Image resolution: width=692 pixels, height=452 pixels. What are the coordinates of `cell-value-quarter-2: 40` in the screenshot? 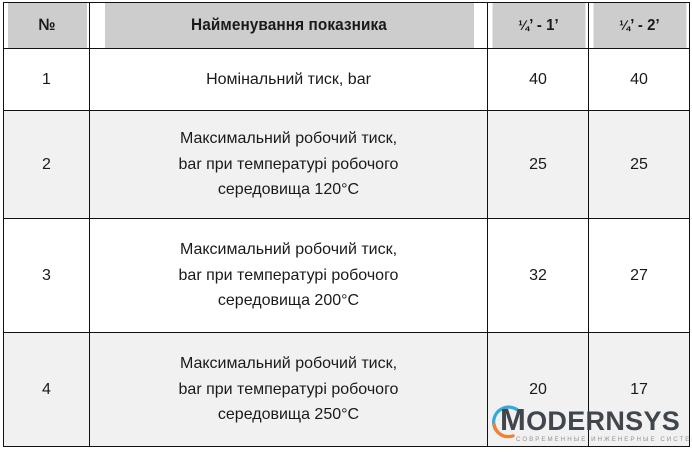 It's located at (639, 79).